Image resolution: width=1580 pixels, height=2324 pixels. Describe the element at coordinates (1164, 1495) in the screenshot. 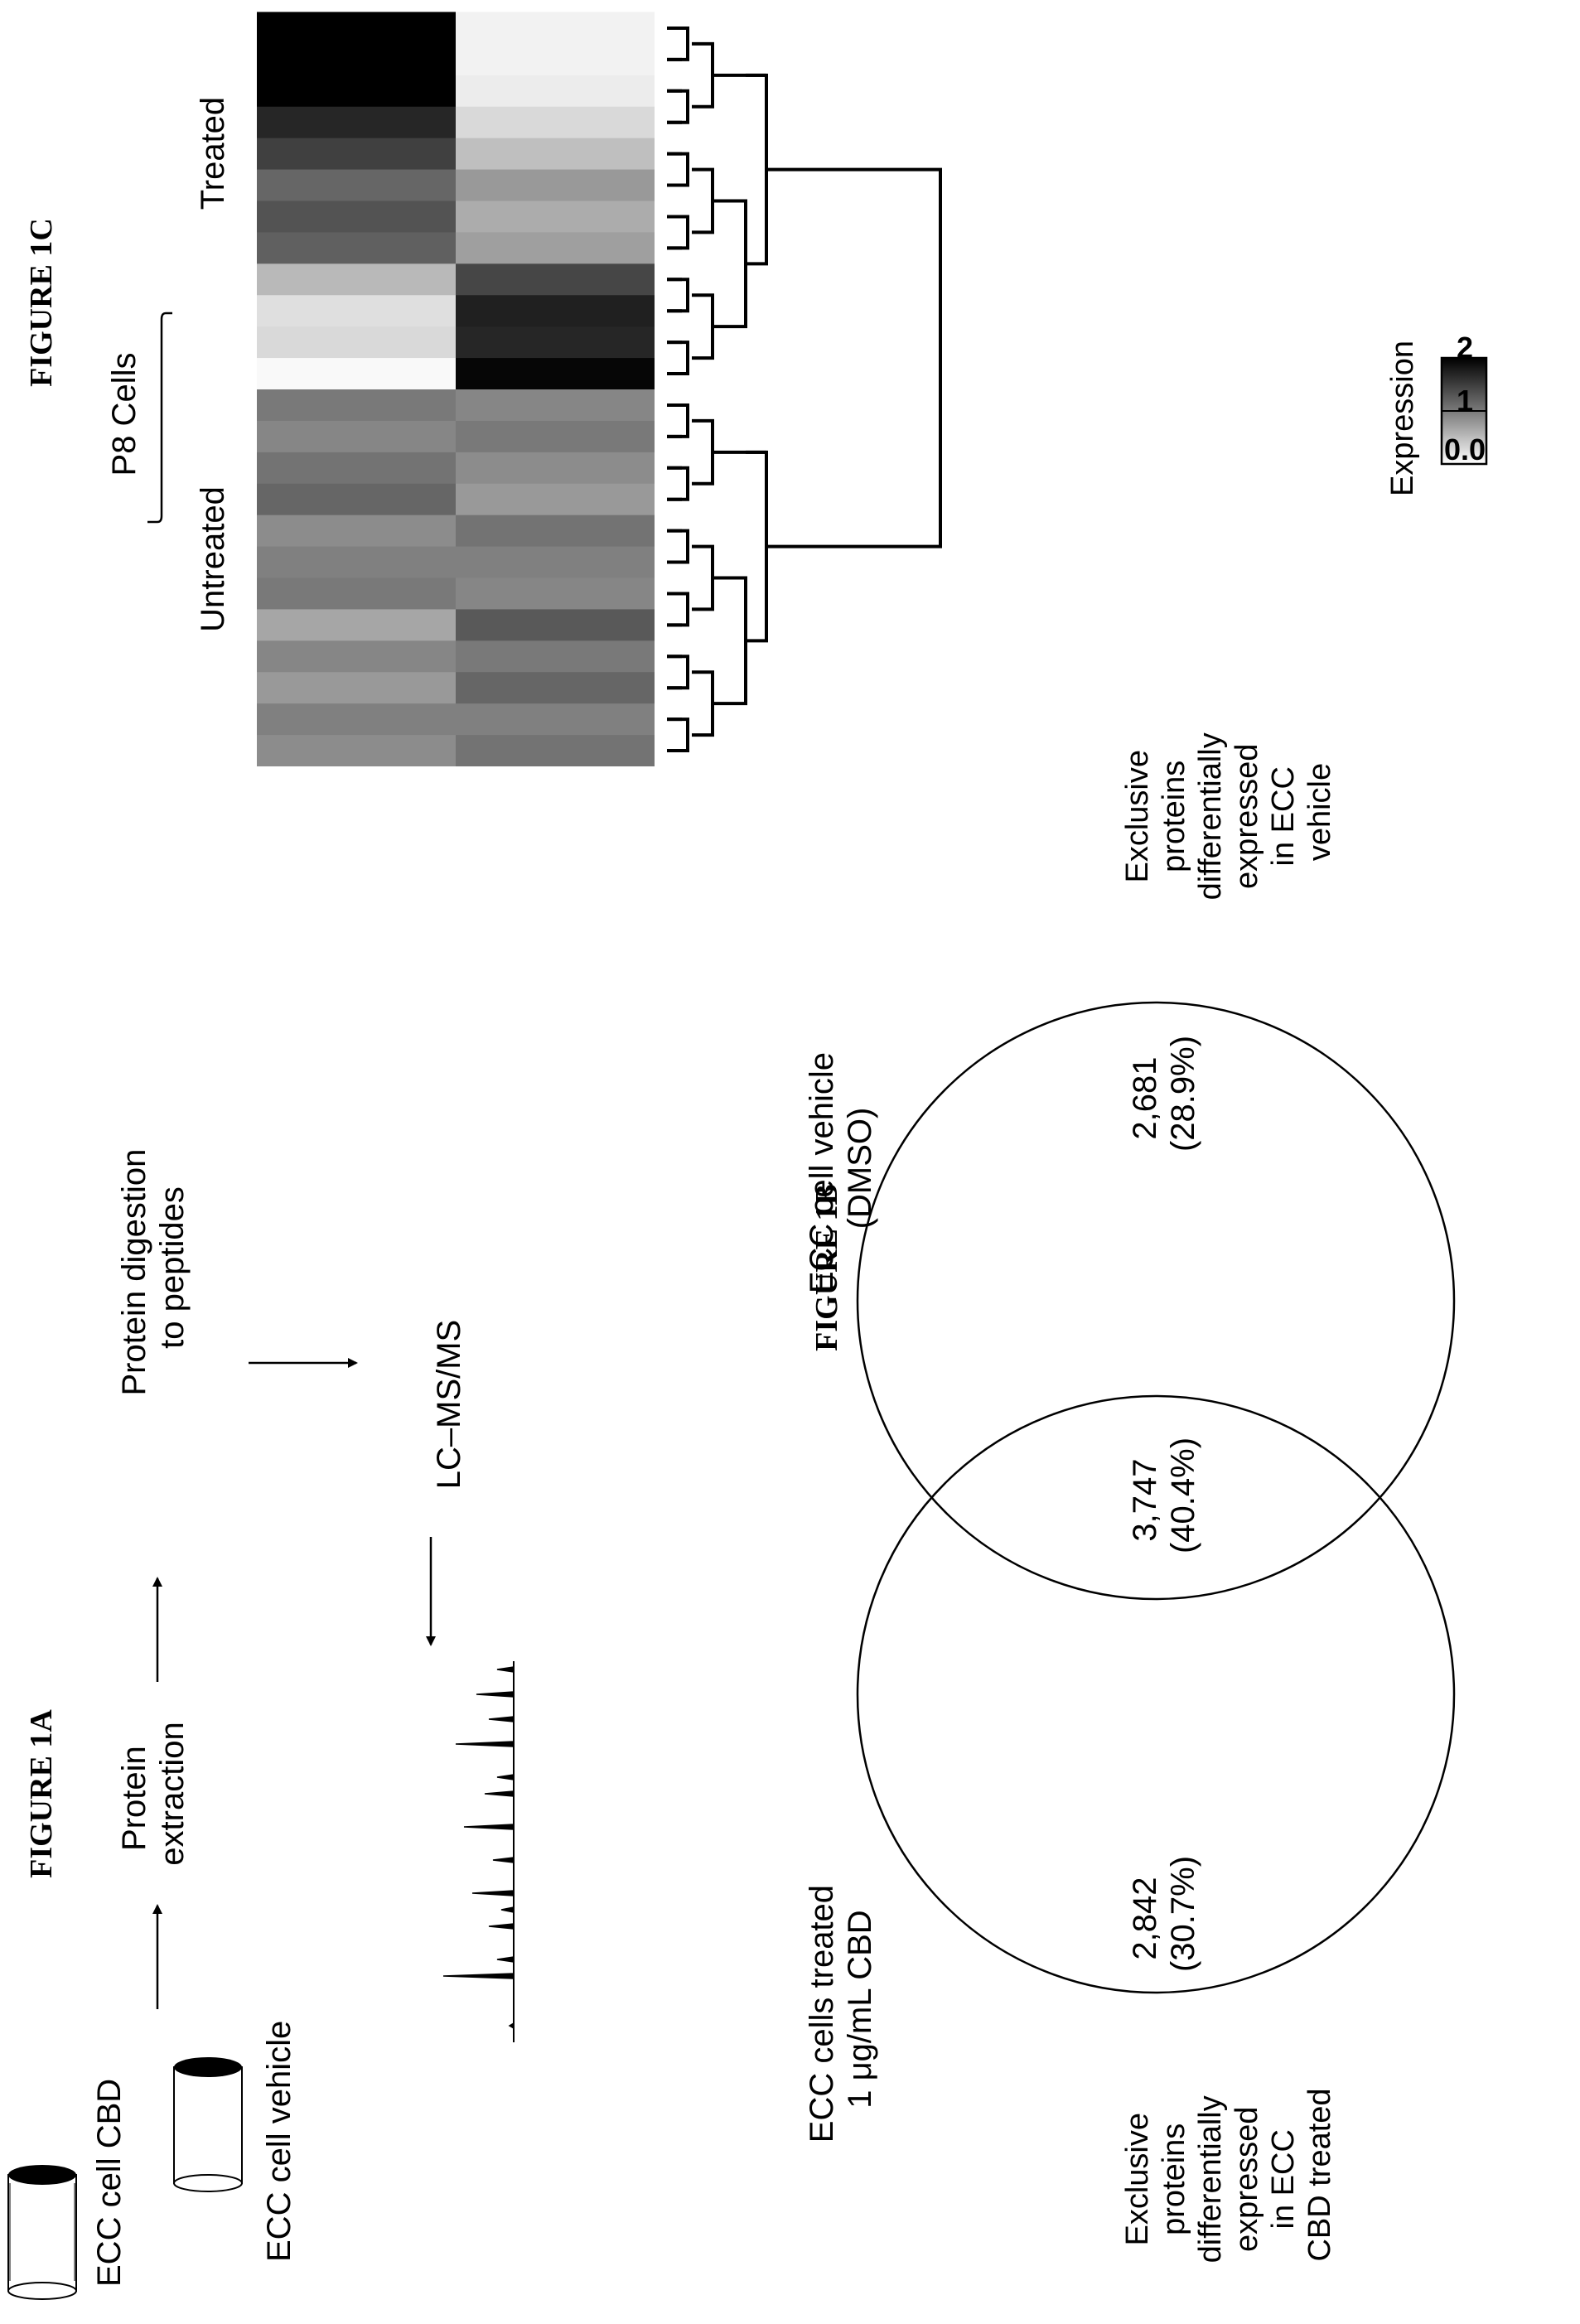

I see `venn-overlap-value: 3,747 (40.4%)` at that location.